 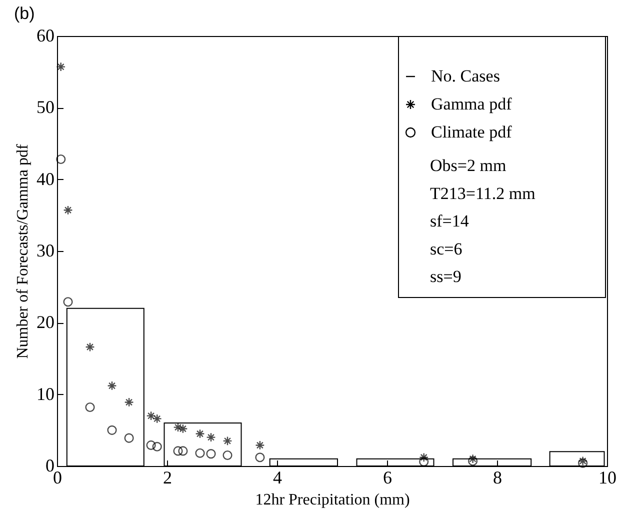 I want to click on legend-label: No. Cases, so click(x=465, y=76).